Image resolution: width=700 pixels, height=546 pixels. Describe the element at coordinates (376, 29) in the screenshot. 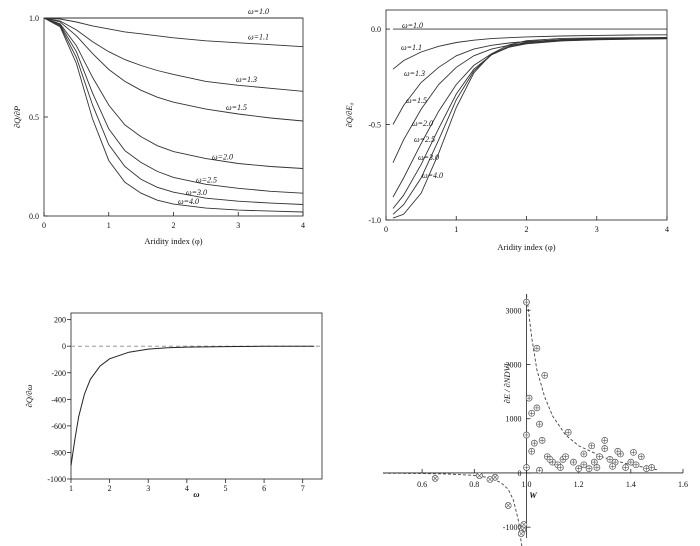

I see `y-tick-label: 0.0` at that location.